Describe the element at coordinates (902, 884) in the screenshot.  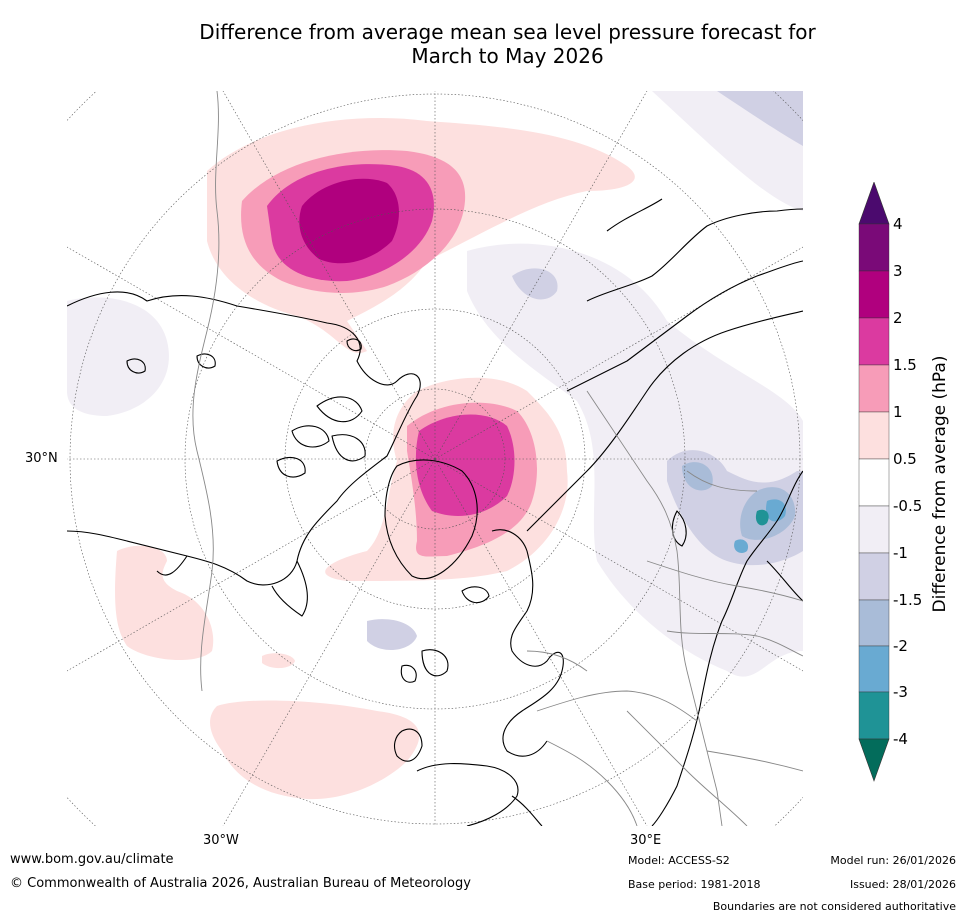
I see `footer-issued: Issued: 28/01/2026` at that location.